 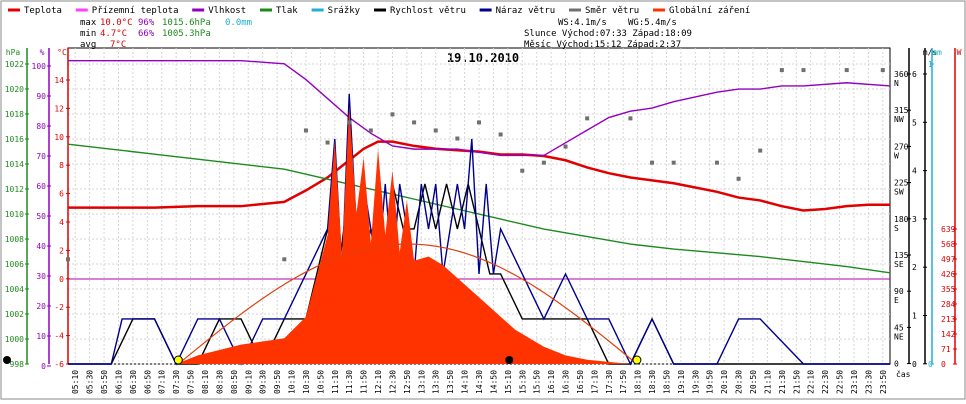 What do you see at coordinates (930, 64) in the screenshot?
I see `axis-tick-mm: 1` at bounding box center [930, 64].